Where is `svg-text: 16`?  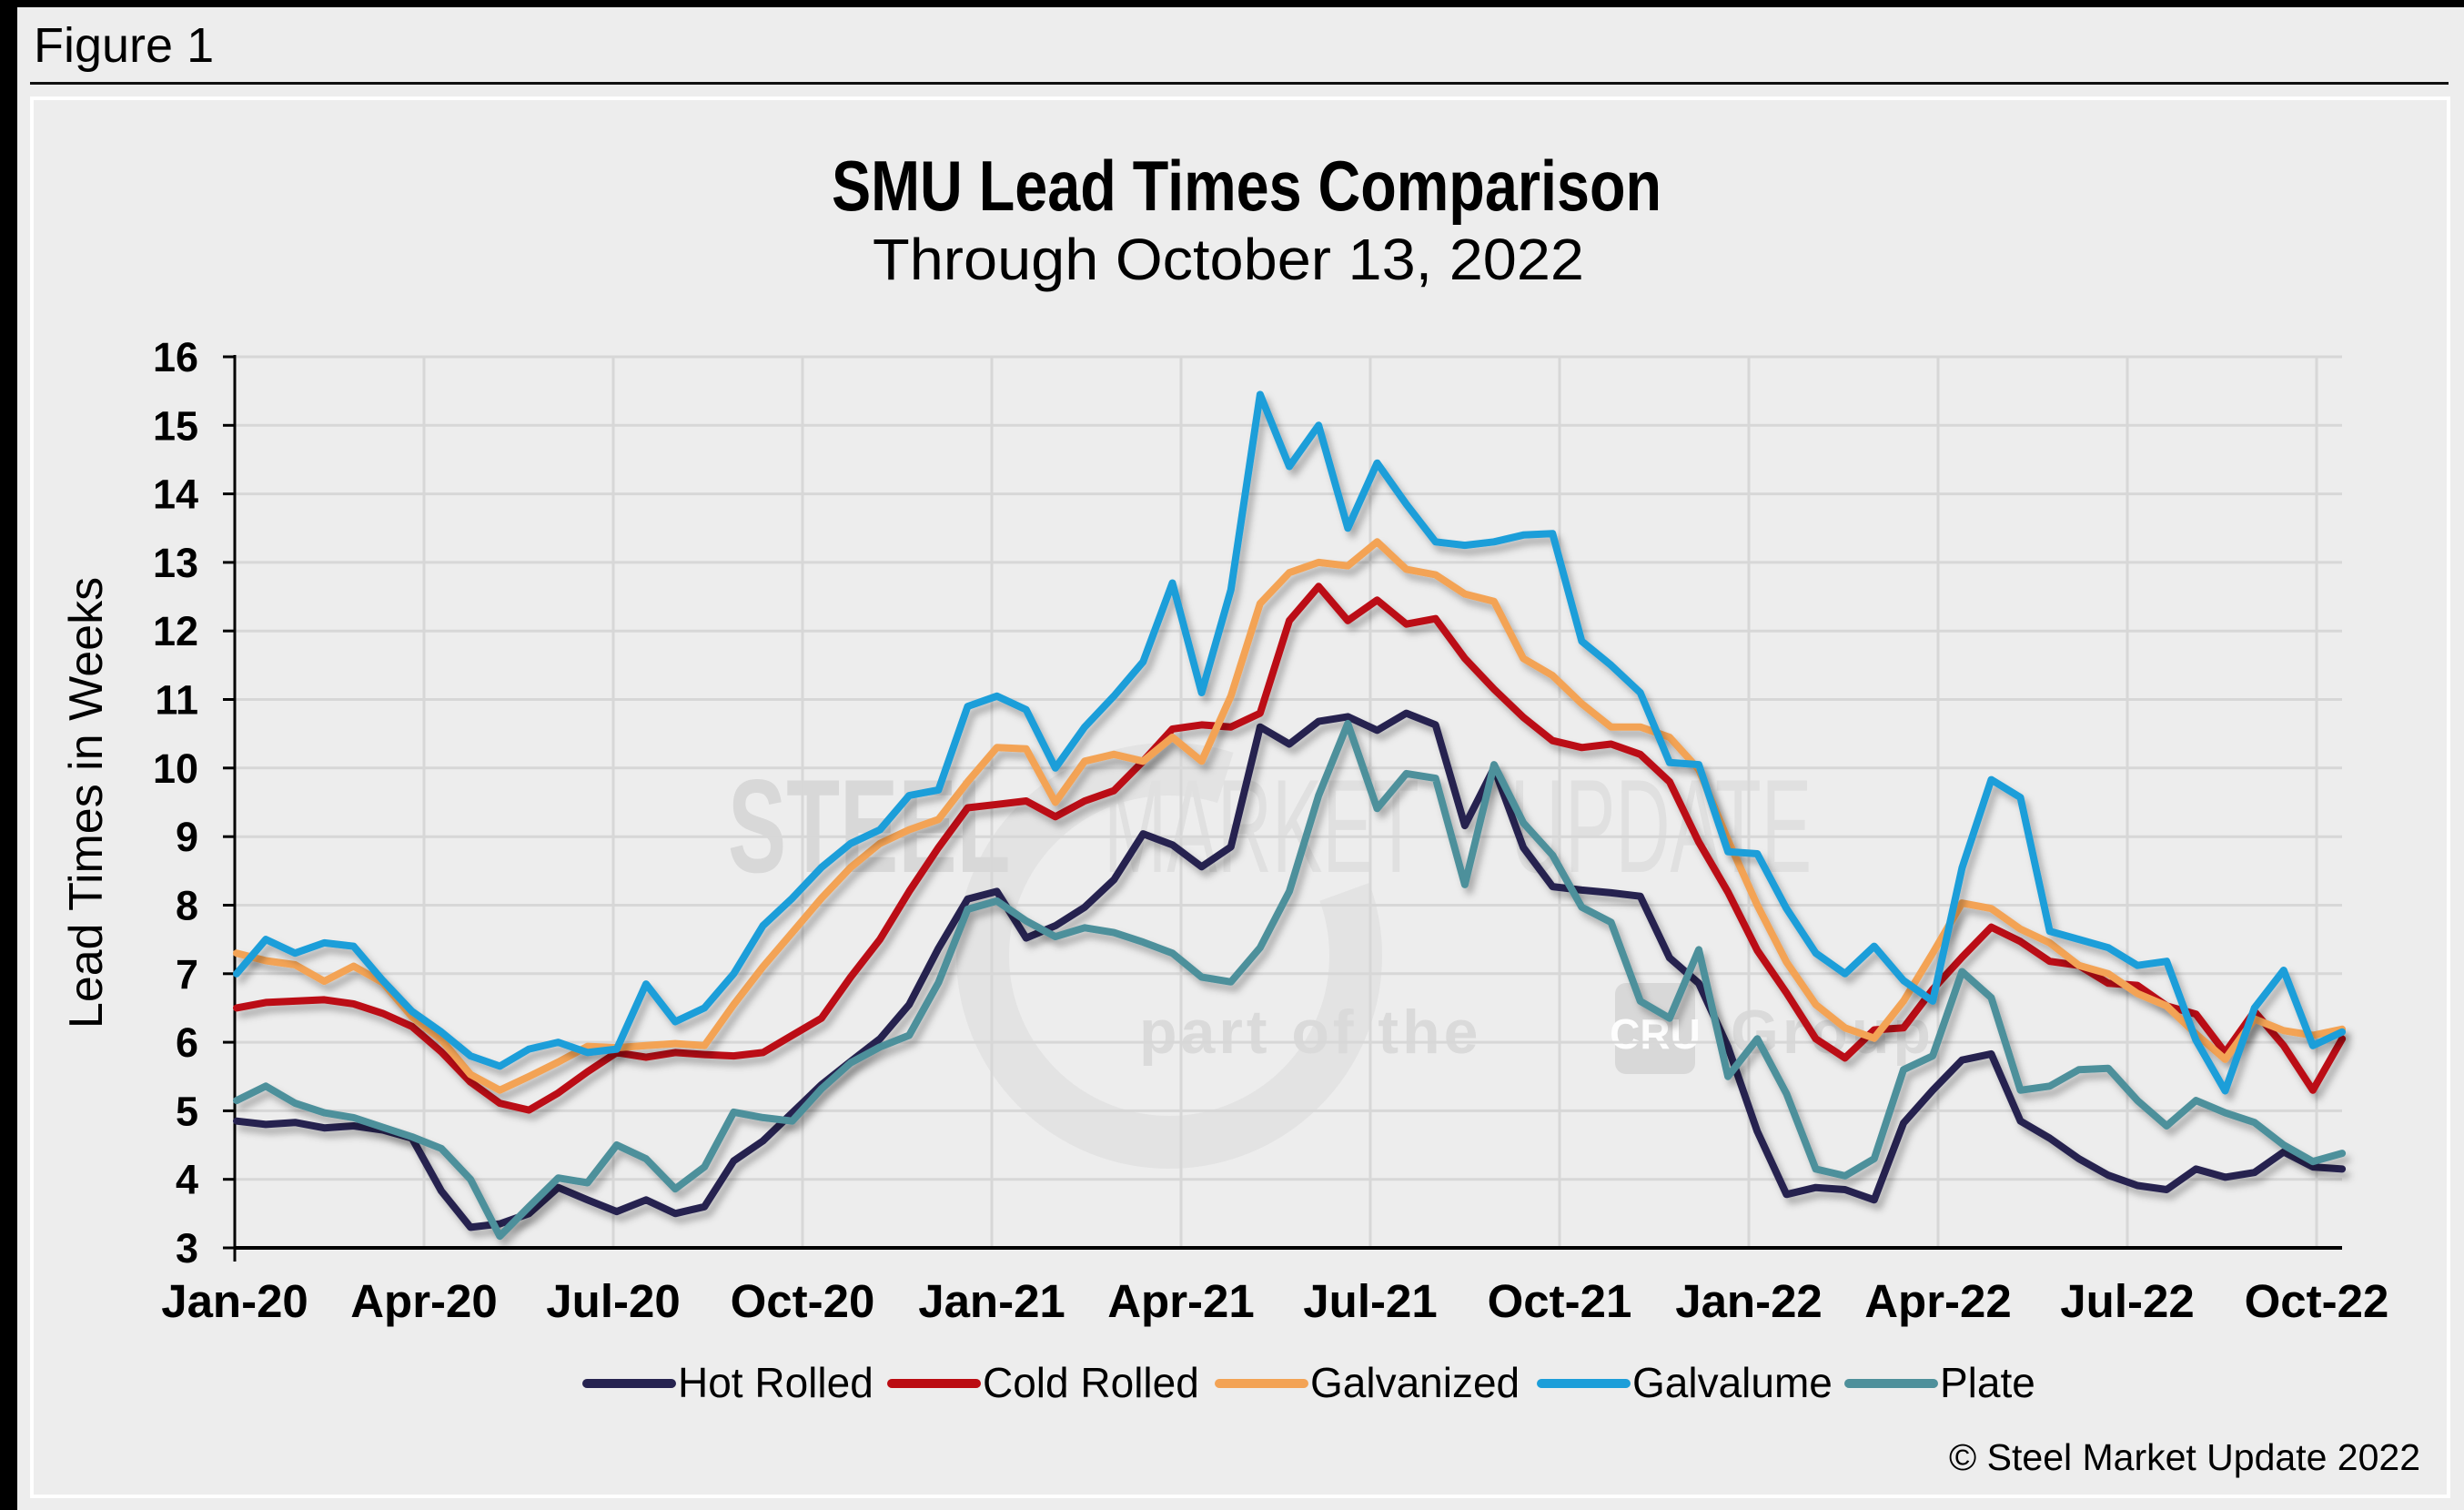
svg-text: 16 is located at coordinates (175, 357).